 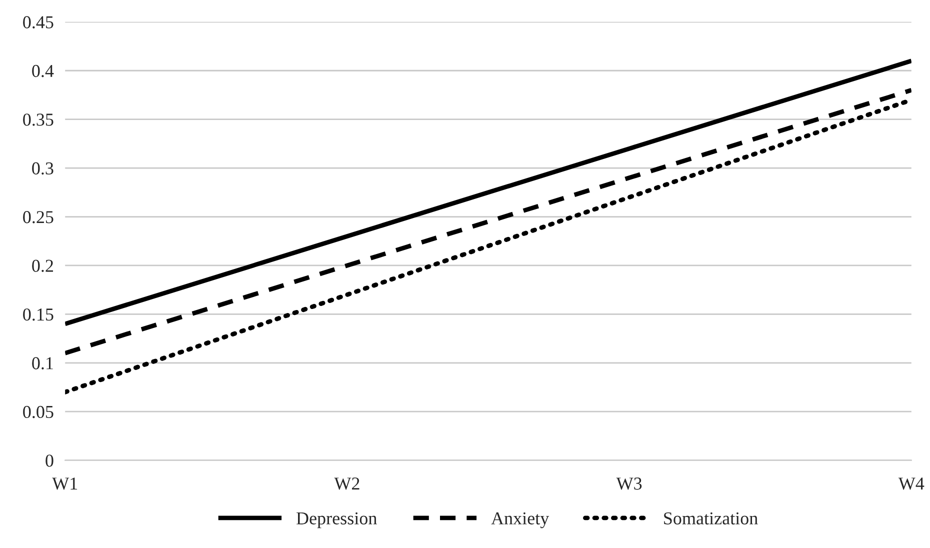 What do you see at coordinates (42, 266) in the screenshot?
I see `y-tick-label: 0.2` at bounding box center [42, 266].